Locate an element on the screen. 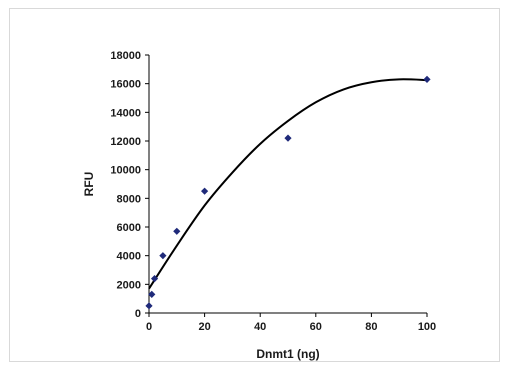  y-tick-label: 0 is located at coordinates (138, 314).